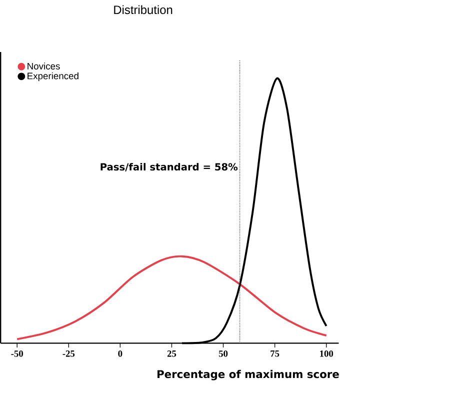 This screenshot has width=459, height=393. I want to click on x-tick-label: 100, so click(327, 353).